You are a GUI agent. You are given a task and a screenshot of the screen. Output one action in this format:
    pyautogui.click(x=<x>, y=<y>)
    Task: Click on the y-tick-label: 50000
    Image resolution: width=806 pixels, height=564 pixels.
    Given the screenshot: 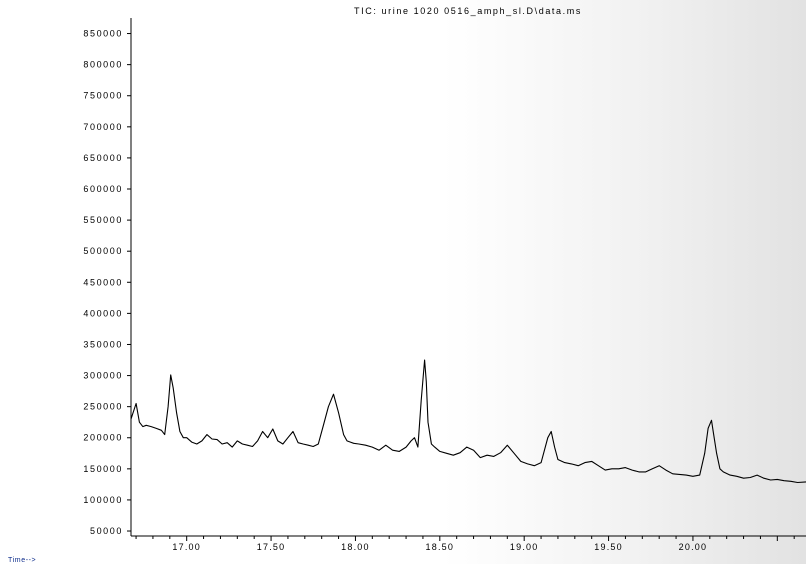 What is the action you would take?
    pyautogui.click(x=106, y=531)
    